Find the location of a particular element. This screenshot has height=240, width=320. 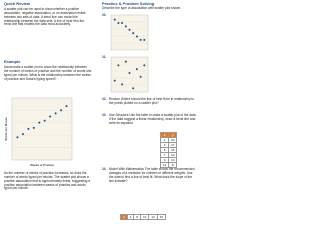

example-title: Example is located at coordinates (12, 61).